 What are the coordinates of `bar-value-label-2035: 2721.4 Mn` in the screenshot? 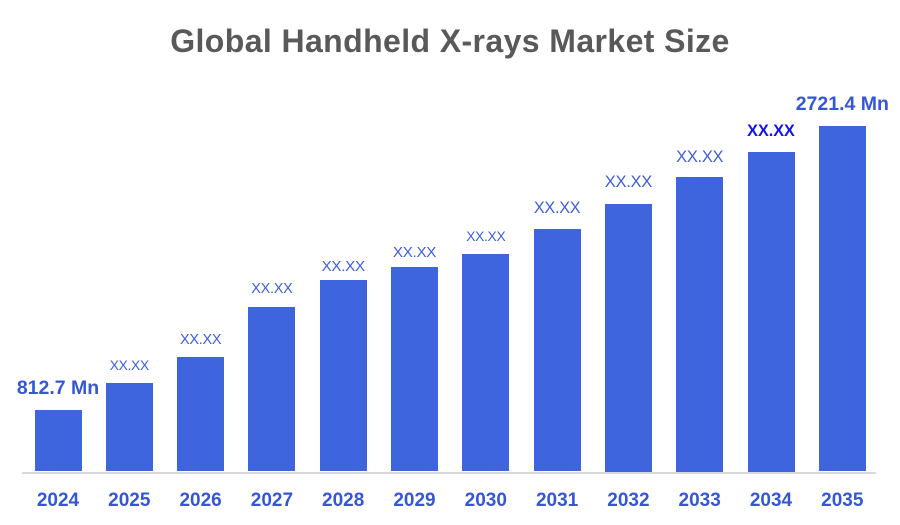 It's located at (842, 104).